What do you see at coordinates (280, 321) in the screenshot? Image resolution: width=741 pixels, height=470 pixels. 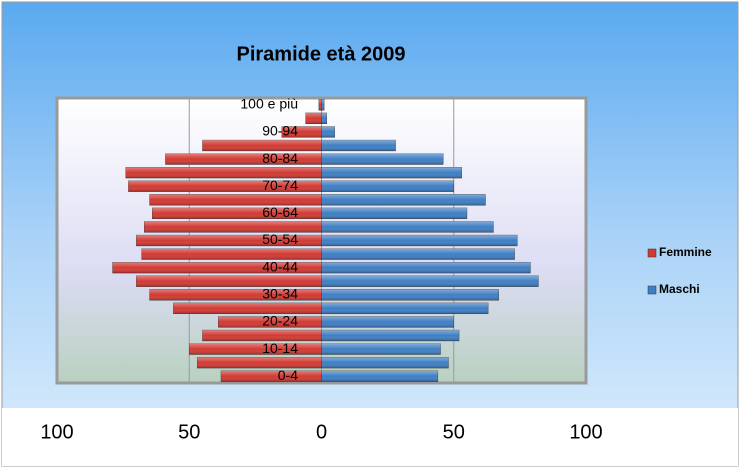 I see `category-label: 20-24` at bounding box center [280, 321].